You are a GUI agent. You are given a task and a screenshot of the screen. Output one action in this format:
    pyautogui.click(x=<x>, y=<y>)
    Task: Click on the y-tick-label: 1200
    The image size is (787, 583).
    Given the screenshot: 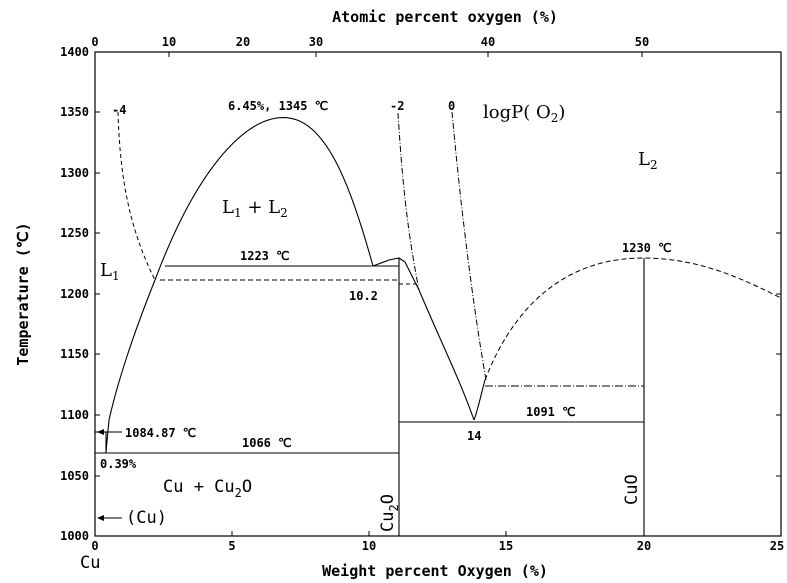 What is the action you would take?
    pyautogui.click(x=74, y=294)
    